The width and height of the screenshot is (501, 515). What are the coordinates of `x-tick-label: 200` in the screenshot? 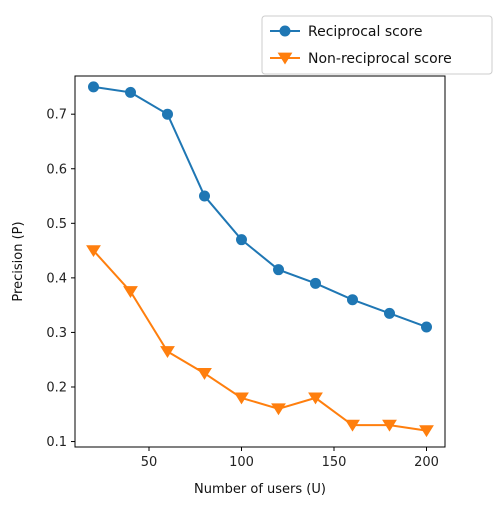 It's located at (426, 462).